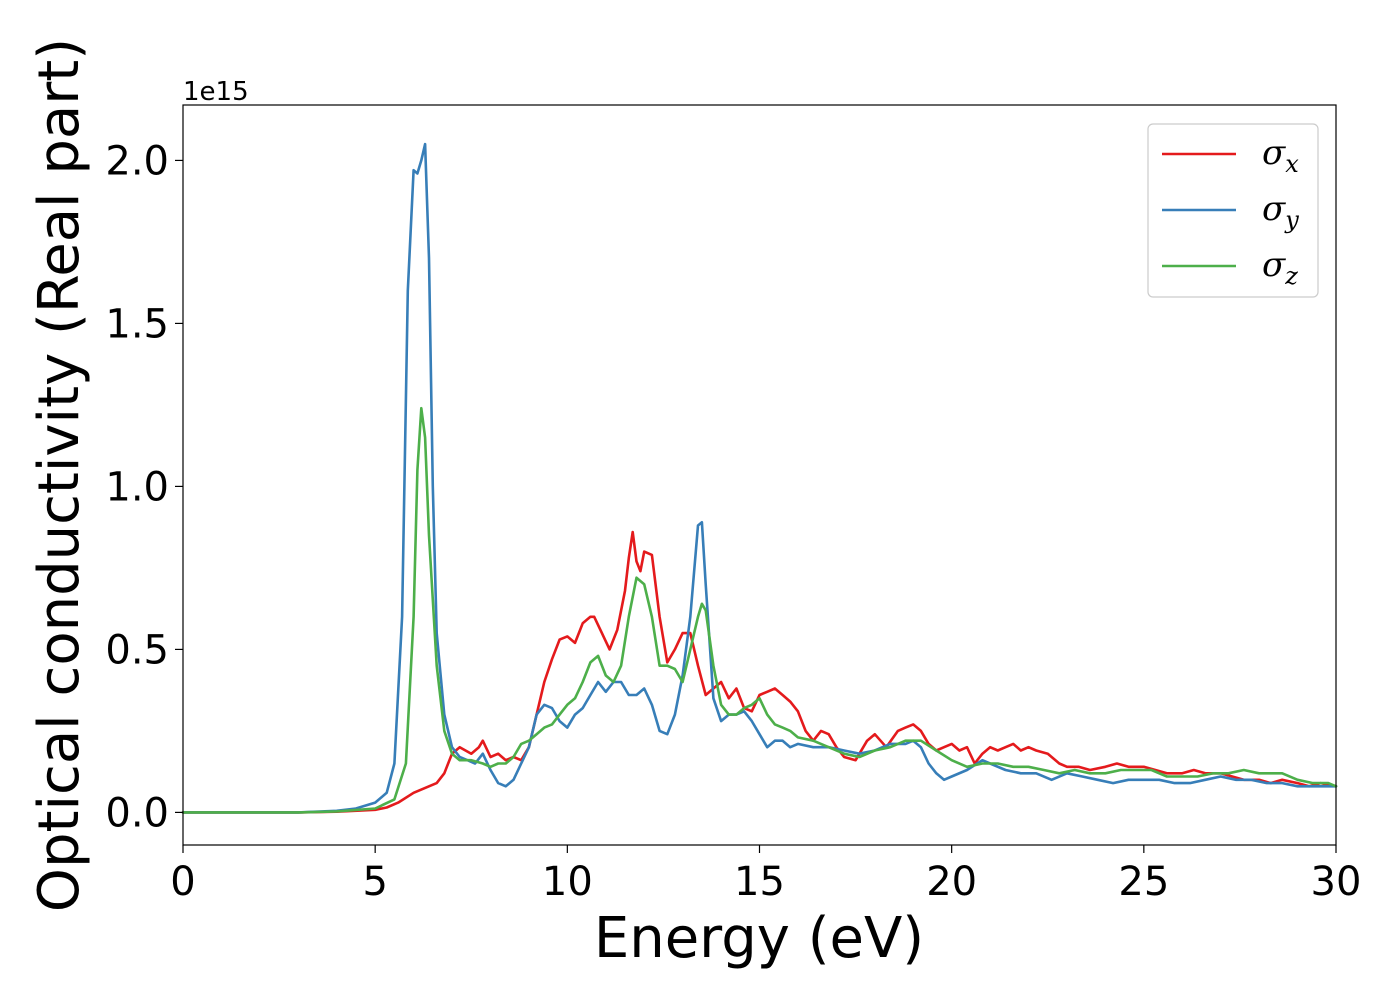 The image size is (1400, 1000). What do you see at coordinates (759, 938) in the screenshot?
I see `x-axis-label: Energy (eV)` at bounding box center [759, 938].